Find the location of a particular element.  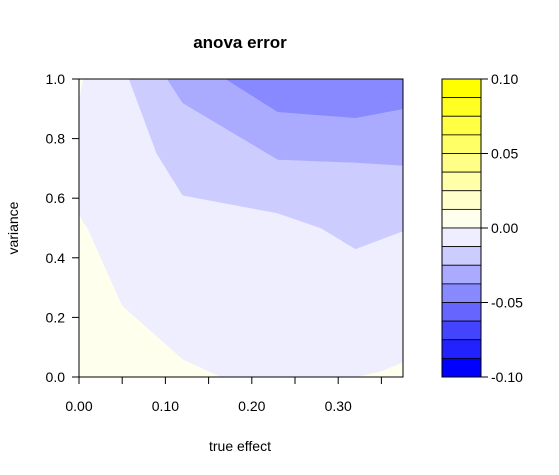

x-tick-label: 0.30 is located at coordinates (338, 406).